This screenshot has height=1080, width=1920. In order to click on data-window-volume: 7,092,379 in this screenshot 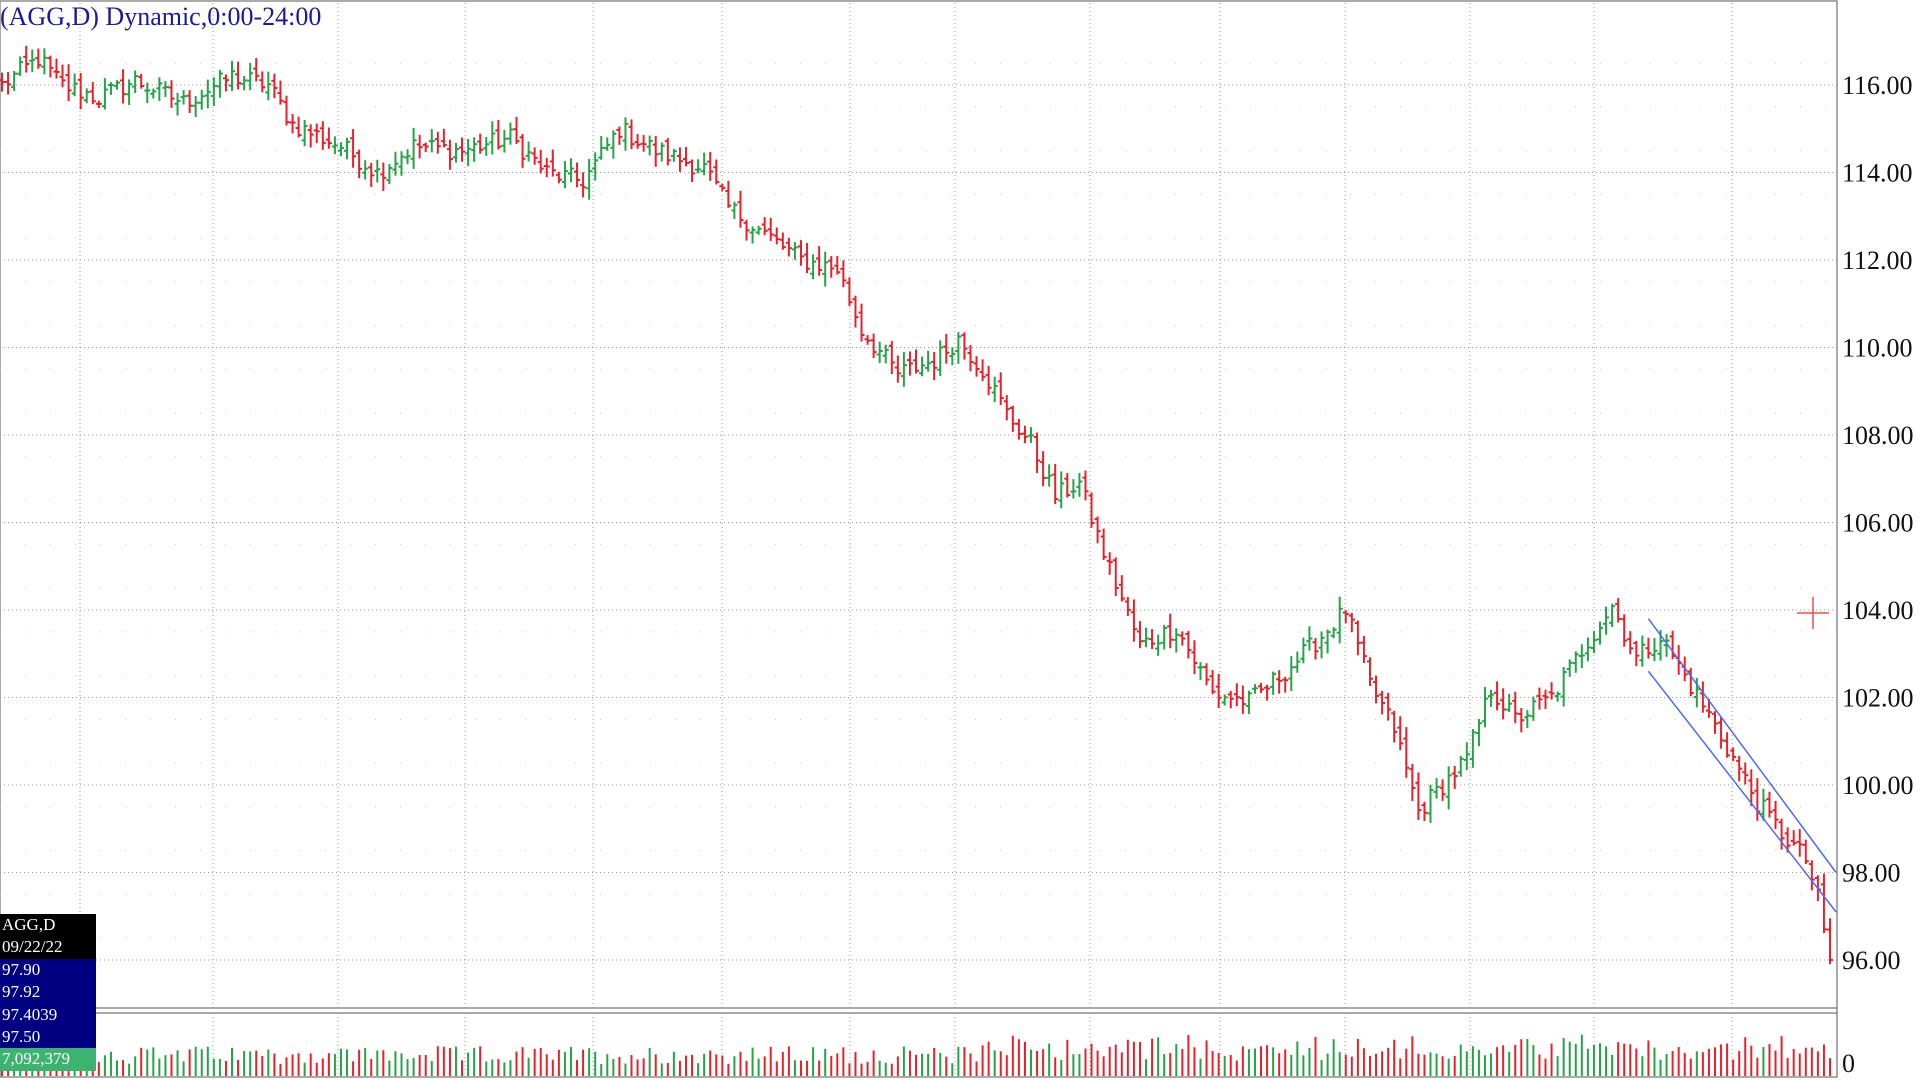, I will do `click(48, 1059)`.